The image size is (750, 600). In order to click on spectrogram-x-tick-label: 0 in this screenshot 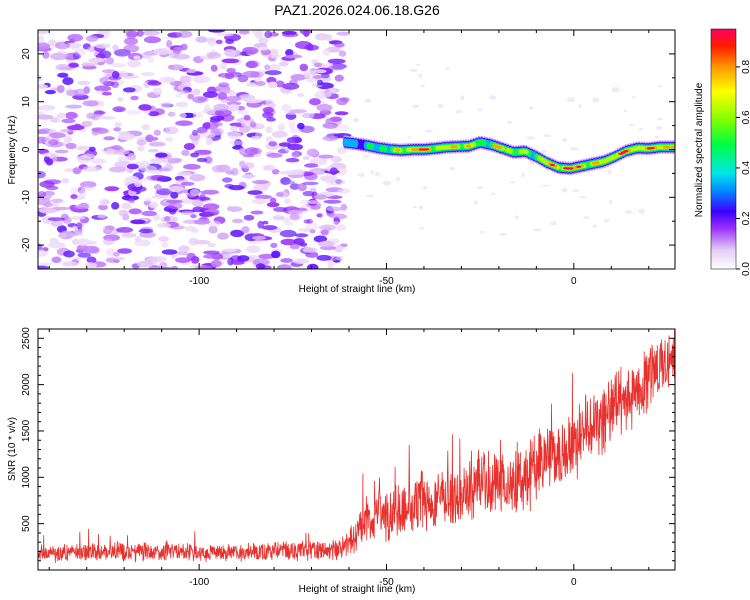, I will do `click(574, 281)`.